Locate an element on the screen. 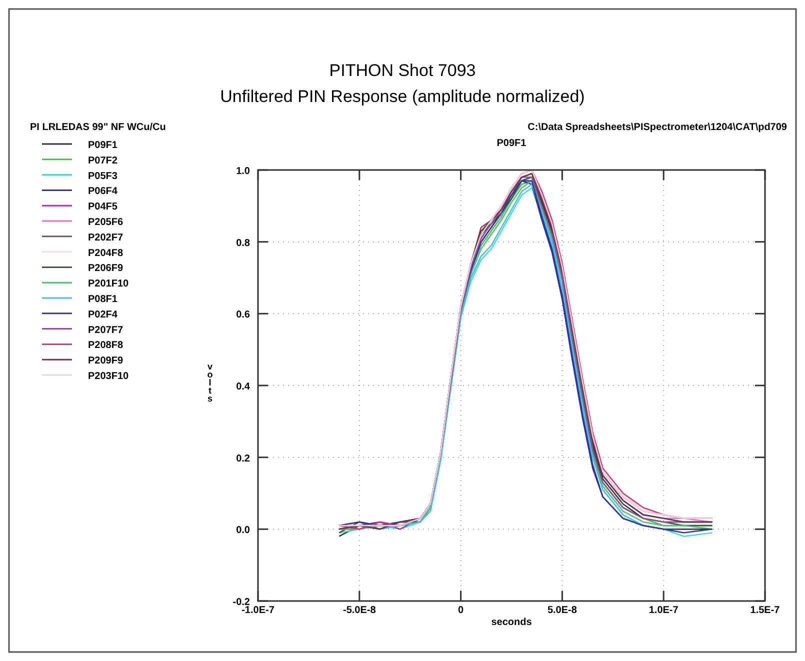 This screenshot has height=661, width=805. y-tick-label: 0.8 is located at coordinates (243, 243).